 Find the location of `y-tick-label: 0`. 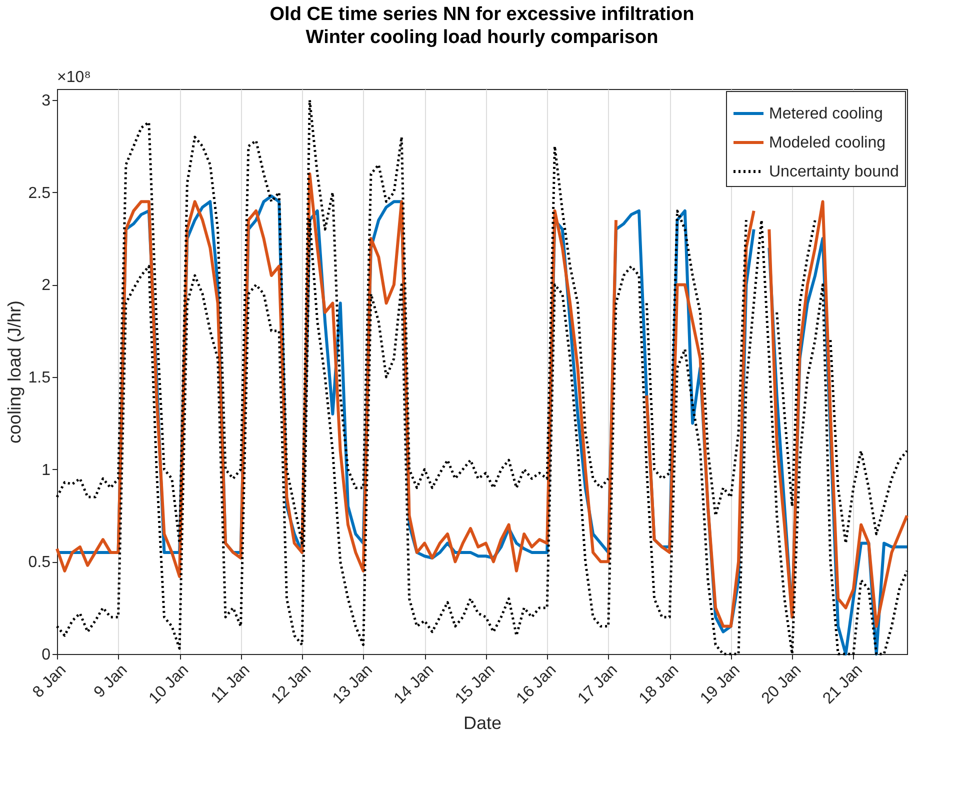

y-tick-label: 0 is located at coordinates (46, 655).